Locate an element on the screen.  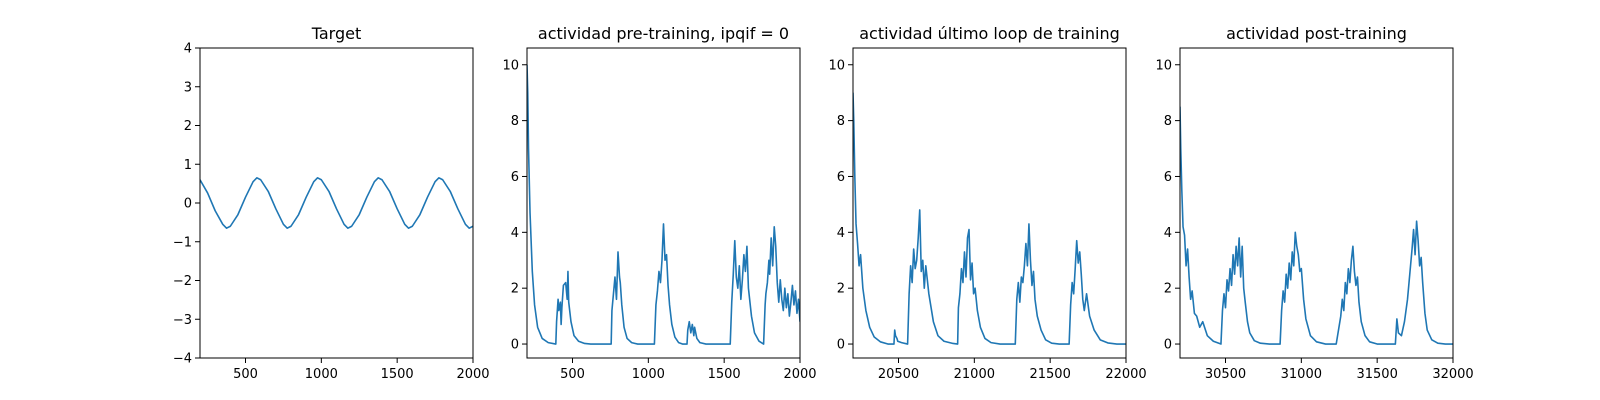
y-tick-label: 1 is located at coordinates (188, 165).